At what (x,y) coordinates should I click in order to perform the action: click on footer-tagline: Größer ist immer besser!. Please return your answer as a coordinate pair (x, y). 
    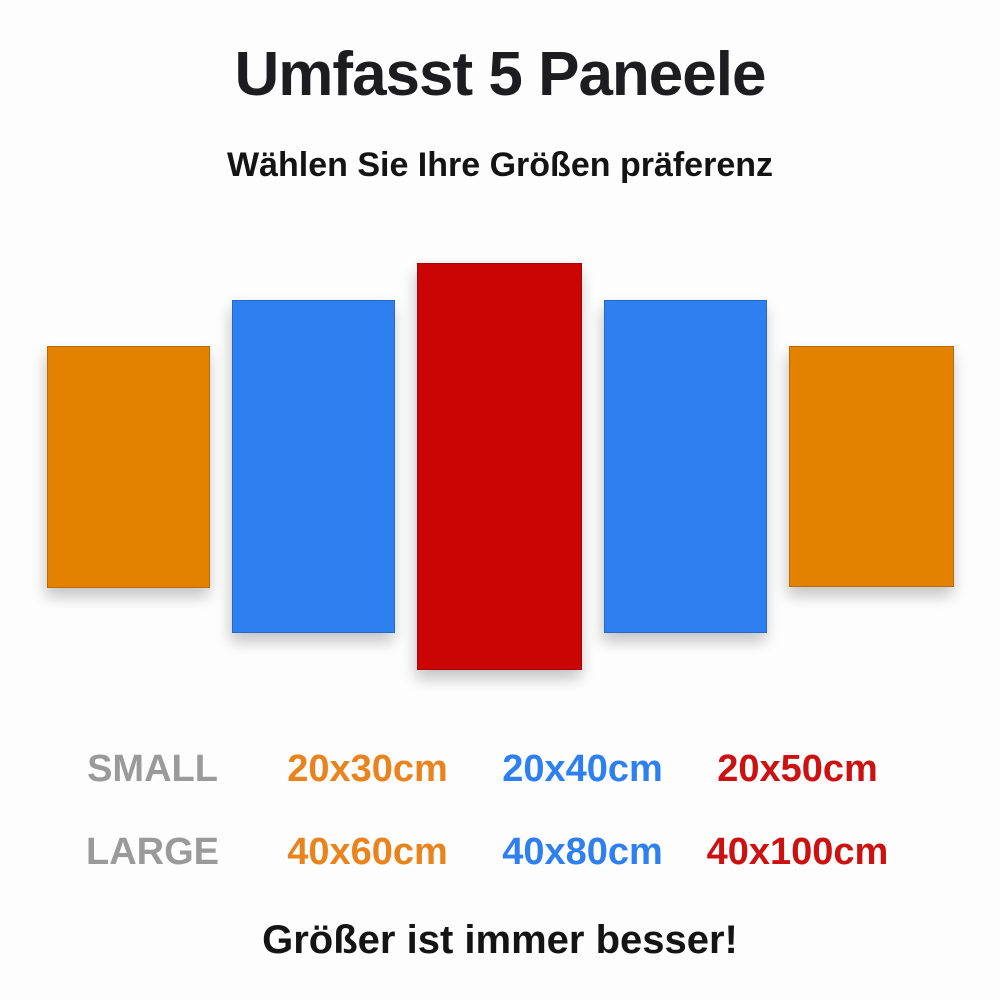
    Looking at the image, I should click on (500, 940).